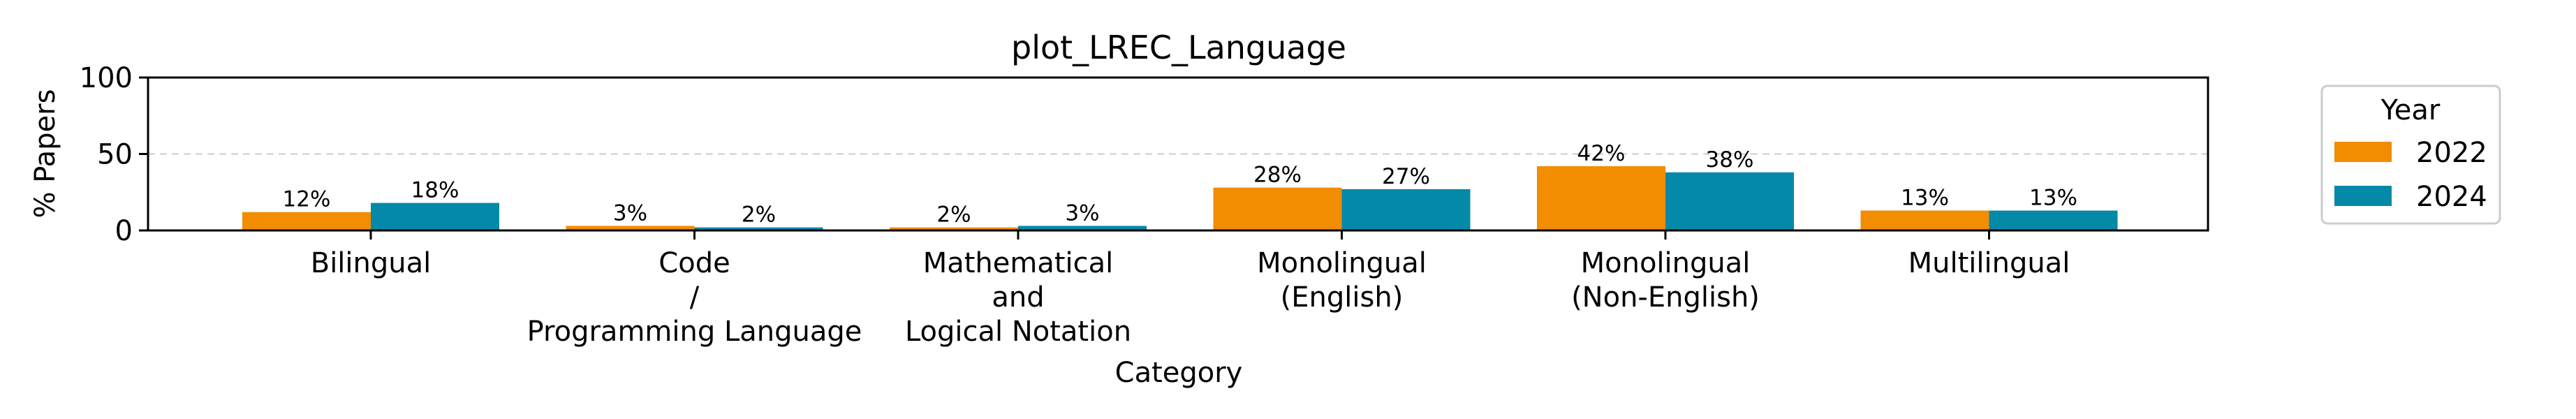  I want to click on legend: Year 2022 2024, so click(2410, 154).